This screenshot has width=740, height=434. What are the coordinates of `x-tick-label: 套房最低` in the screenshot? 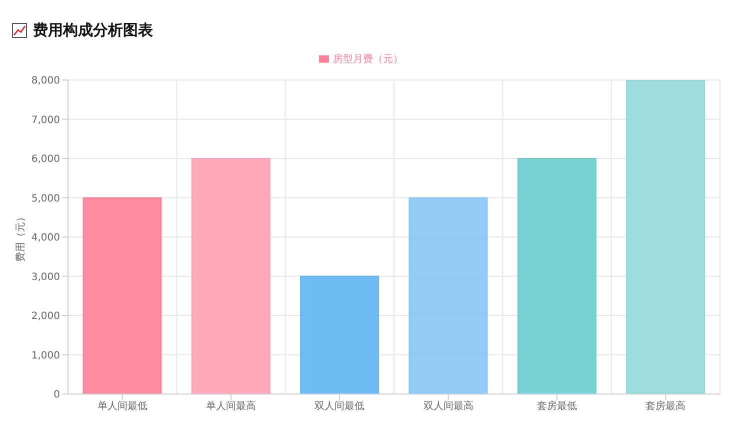 It's located at (557, 406).